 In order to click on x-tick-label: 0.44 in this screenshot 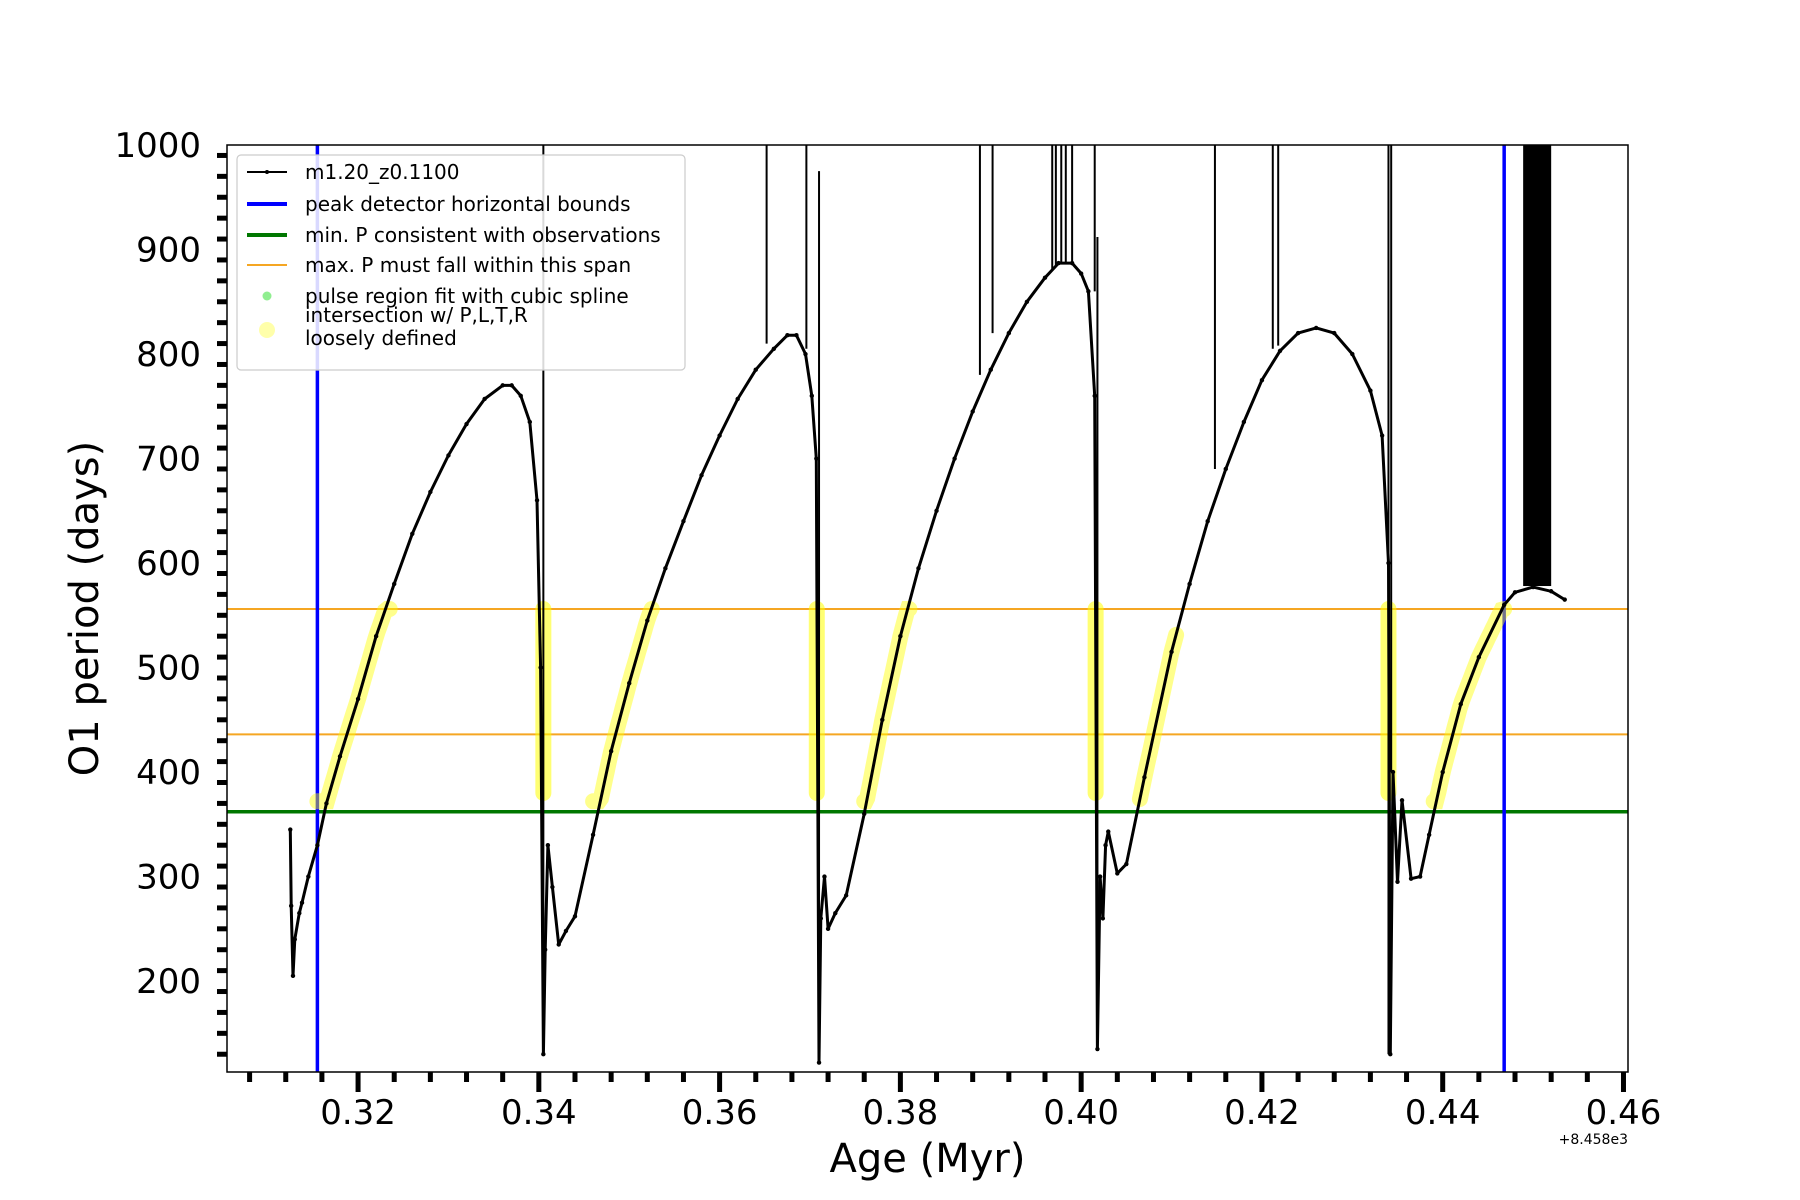, I will do `click(1443, 1113)`.